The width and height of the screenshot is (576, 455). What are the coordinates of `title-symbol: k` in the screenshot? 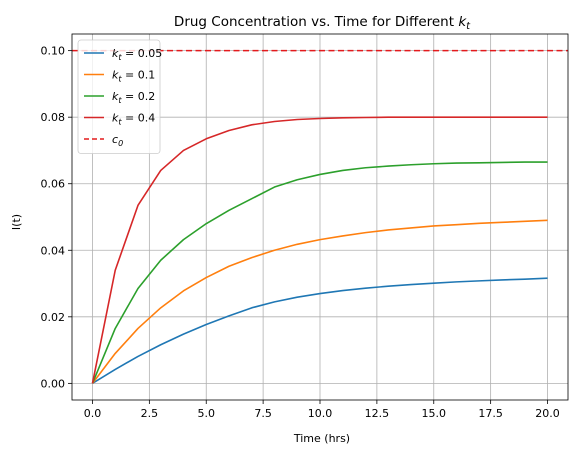 It's located at (462, 22).